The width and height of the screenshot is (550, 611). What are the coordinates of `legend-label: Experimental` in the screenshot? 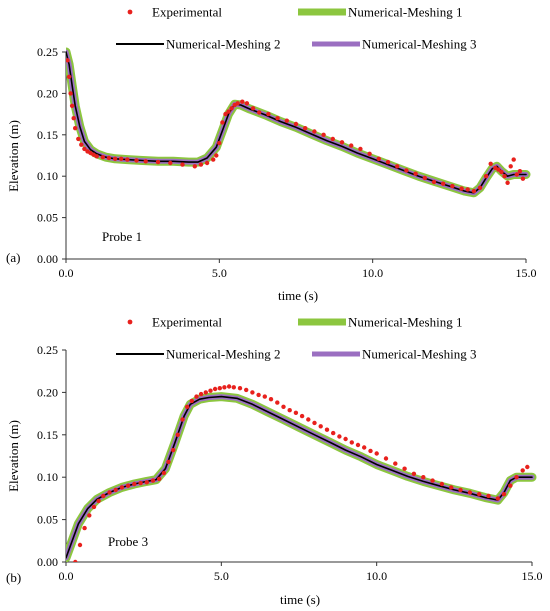 It's located at (187, 12).